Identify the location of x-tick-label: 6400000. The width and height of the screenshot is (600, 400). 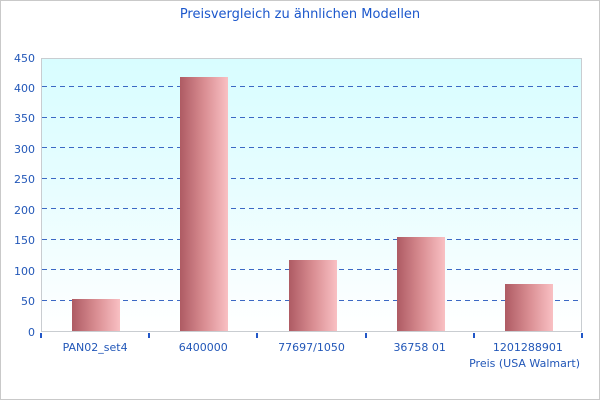
(203, 347).